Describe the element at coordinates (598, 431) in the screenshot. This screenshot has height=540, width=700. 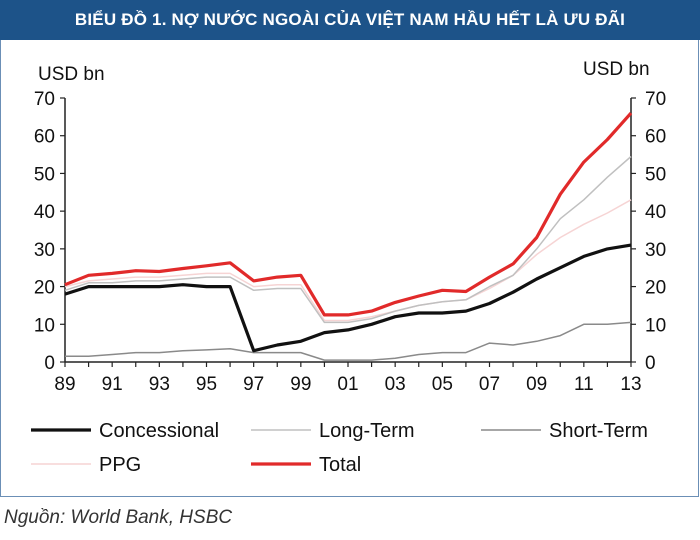
I see `legend-label-short-term: Short-Term` at that location.